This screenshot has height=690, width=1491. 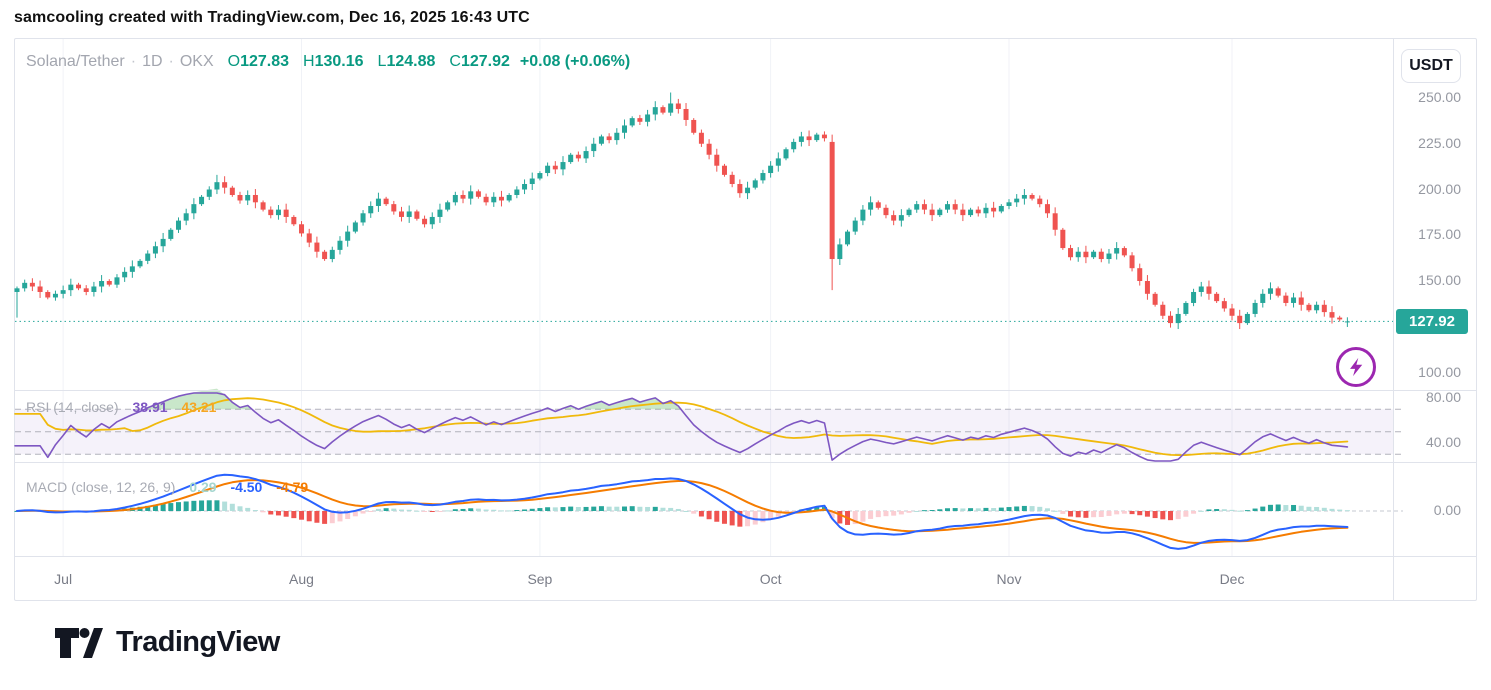 I want to click on low-value: L124.88, so click(x=406, y=61).